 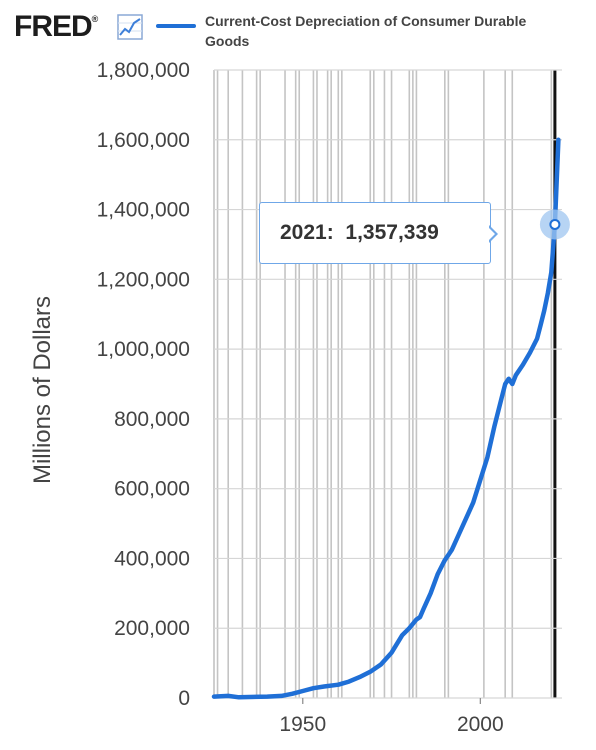 I want to click on highlight-point, so click(x=555, y=224).